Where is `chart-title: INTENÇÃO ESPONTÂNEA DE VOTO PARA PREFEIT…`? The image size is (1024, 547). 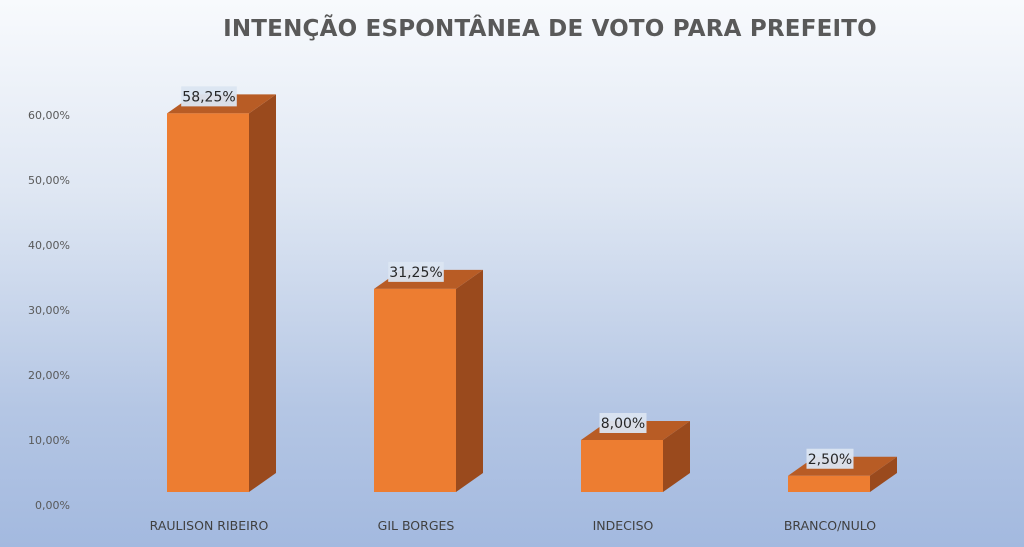 chart-title: INTENÇÃO ESPONTÂNEA DE VOTO PARA PREFEIT… is located at coordinates (550, 29).